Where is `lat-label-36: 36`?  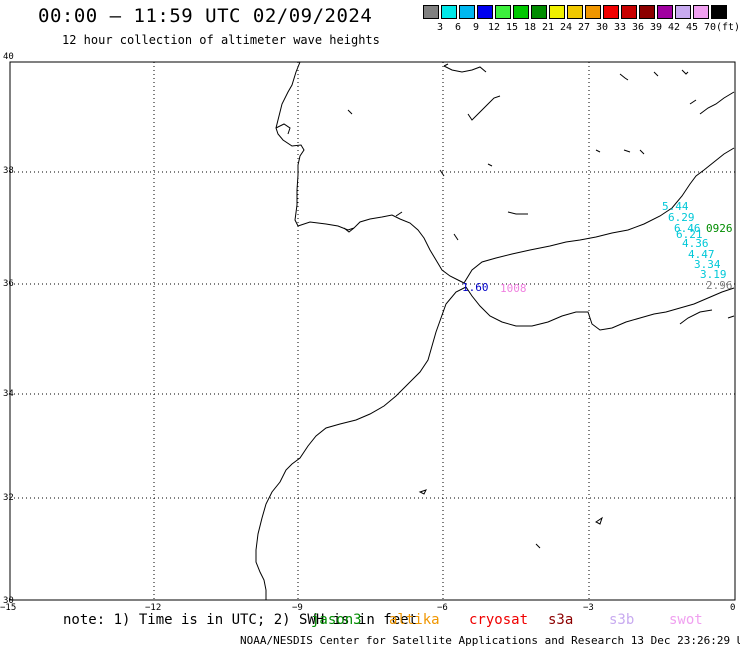 lat-label-36: 36 is located at coordinates (8, 284).